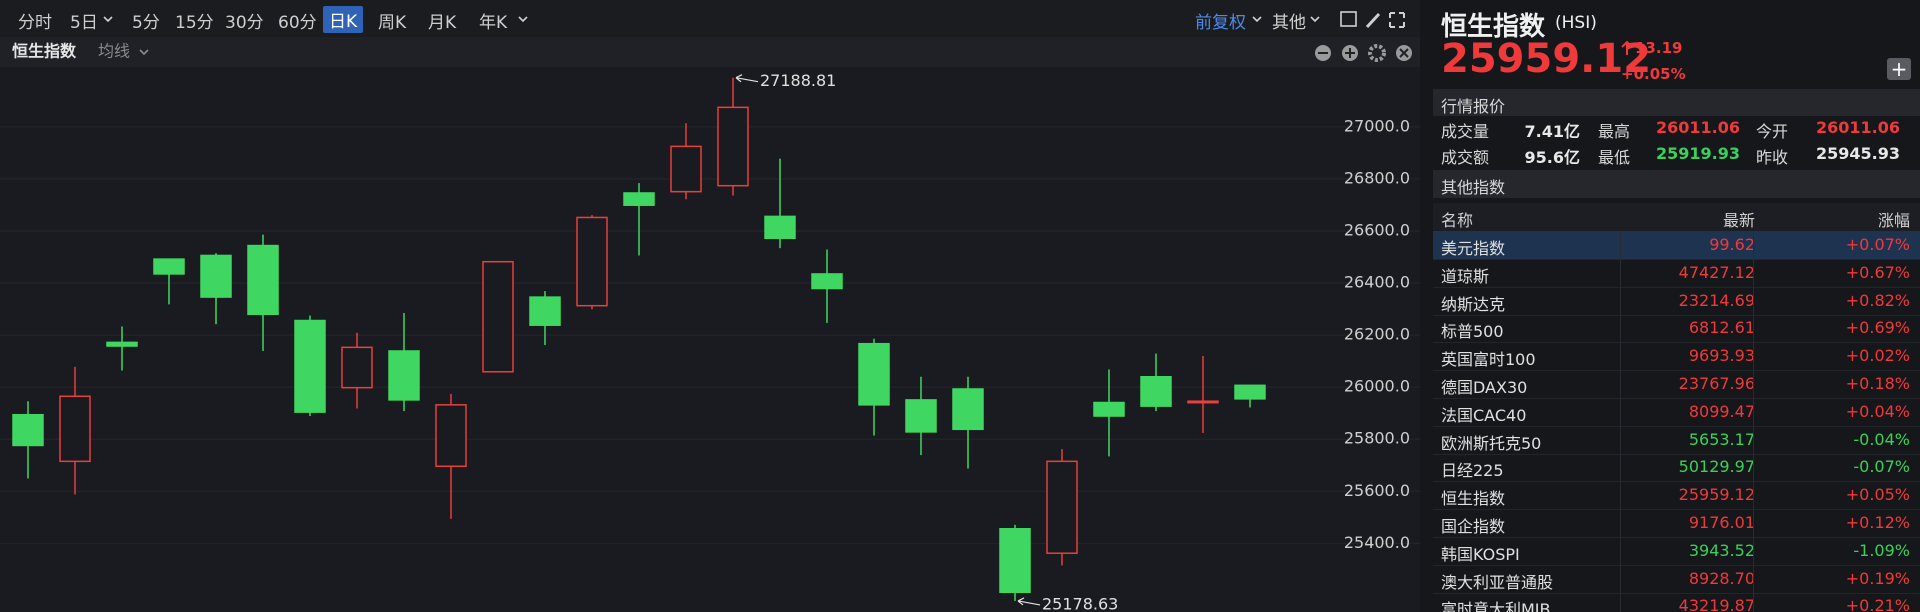 Image resolution: width=1920 pixels, height=612 pixels. Describe the element at coordinates (1676, 273) in the screenshot. I see `index-row: 道琼斯 47427.12 +0.67%` at that location.